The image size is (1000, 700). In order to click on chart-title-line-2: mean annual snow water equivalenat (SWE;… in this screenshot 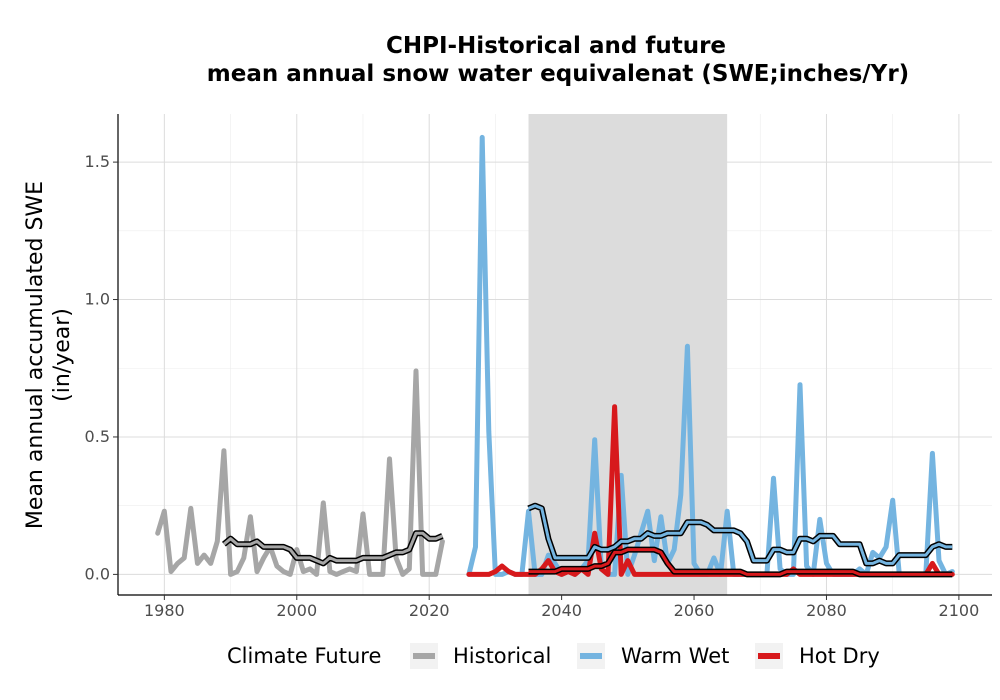, I will do `click(558, 74)`.